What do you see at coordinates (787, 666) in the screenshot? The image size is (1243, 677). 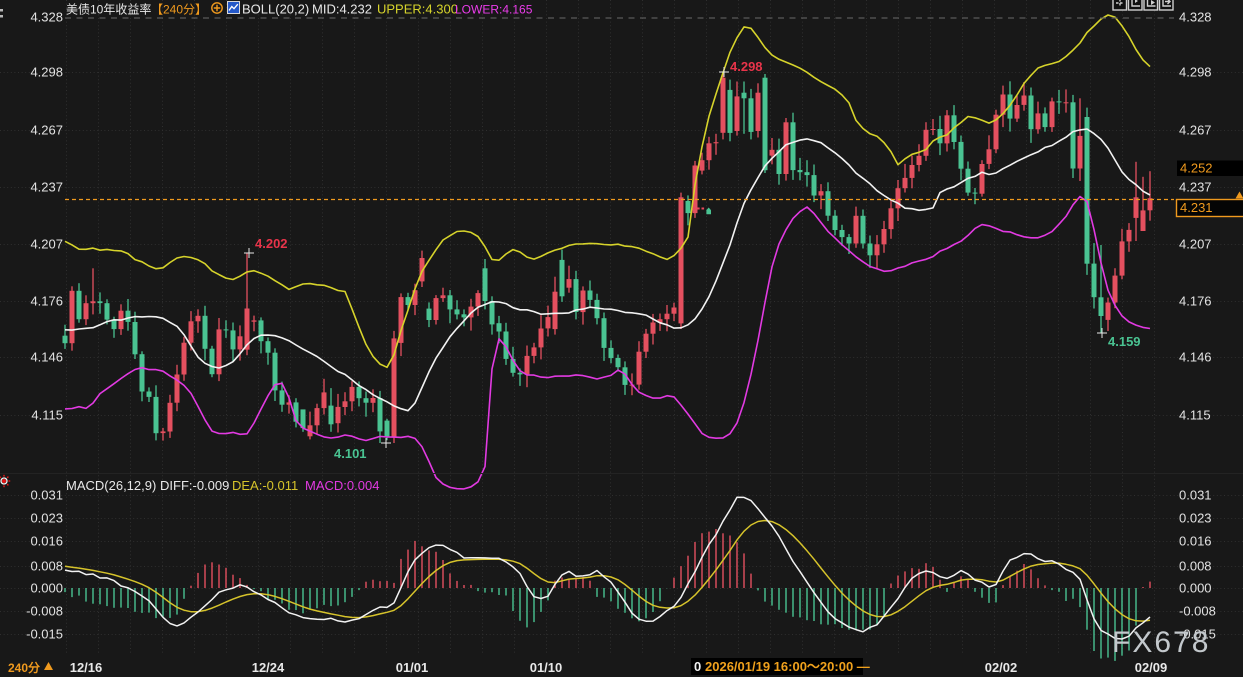 I see `svg-text: 2026/01/19 16:00～20:00 —` at bounding box center [787, 666].